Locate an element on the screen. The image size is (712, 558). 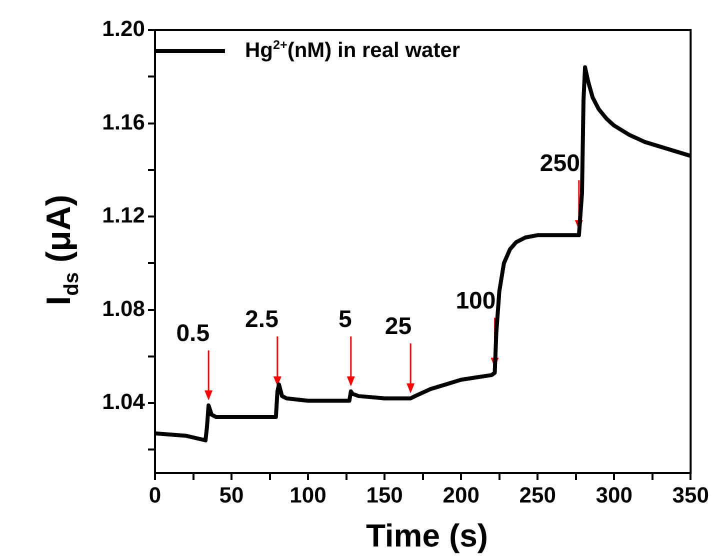
x-tick-label: 200 is located at coordinates (461, 495).